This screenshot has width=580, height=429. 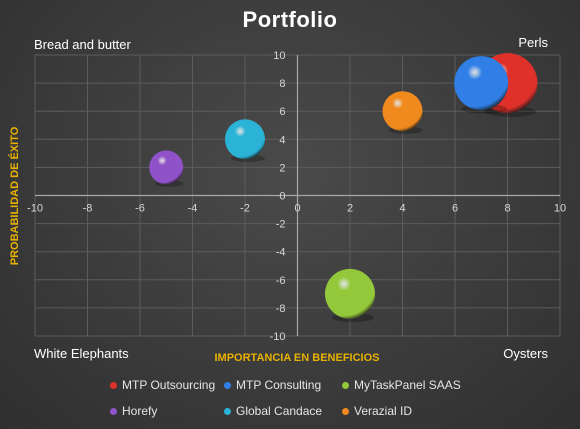 I want to click on legend-label: Verazial ID, so click(x=383, y=411).